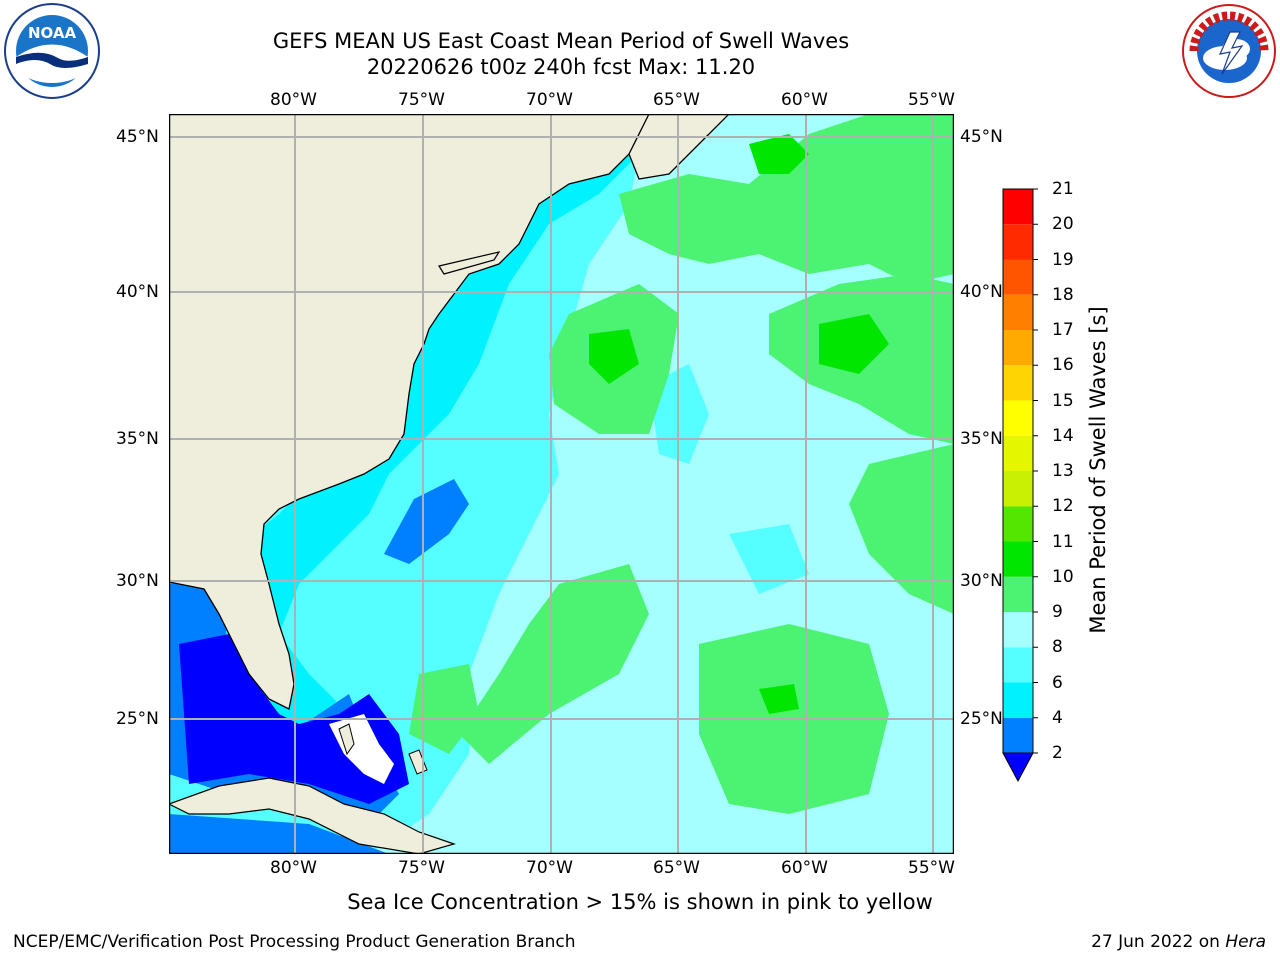 The width and height of the screenshot is (1280, 960). Describe the element at coordinates (1063, 541) in the screenshot. I see `colorbar-tick-label: 11` at that location.